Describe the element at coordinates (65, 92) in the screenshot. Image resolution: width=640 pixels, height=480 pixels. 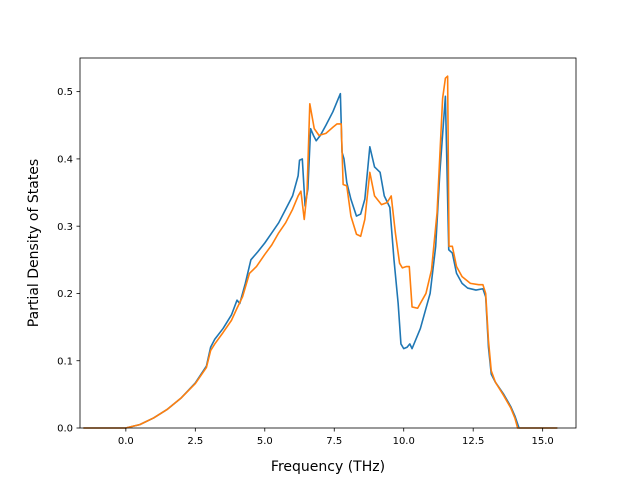
I see `y-tick-label: 0.5` at that location.